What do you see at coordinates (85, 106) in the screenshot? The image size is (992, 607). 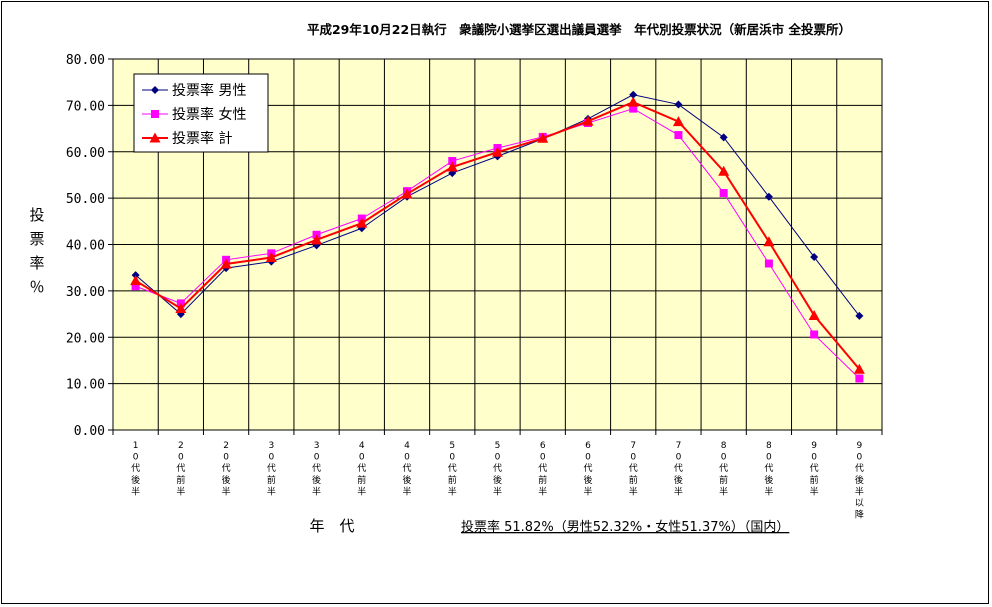 I see `y-tick-label: 70.00` at bounding box center [85, 106].